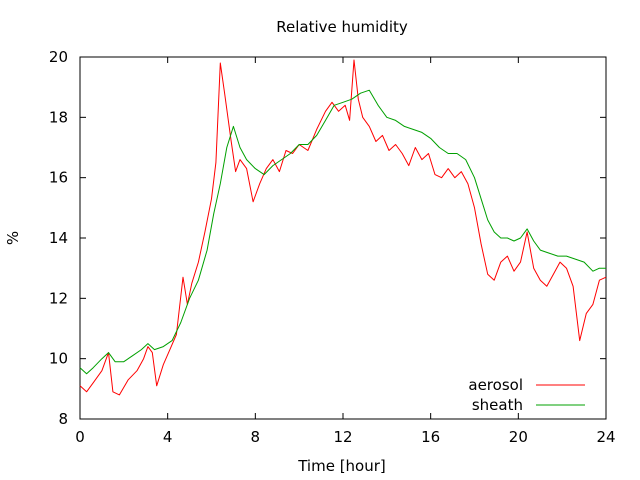 The height and width of the screenshot is (480, 640). What do you see at coordinates (342, 437) in the screenshot?
I see `x-tick-label: 12` at bounding box center [342, 437].